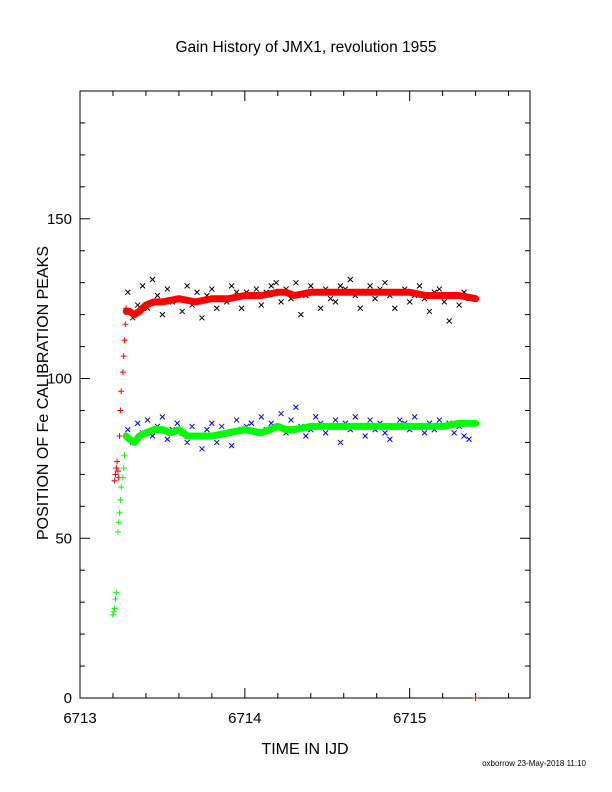  What do you see at coordinates (534, 763) in the screenshot?
I see `footer-credit: oxborrow 23-May-2018 11:10` at bounding box center [534, 763].